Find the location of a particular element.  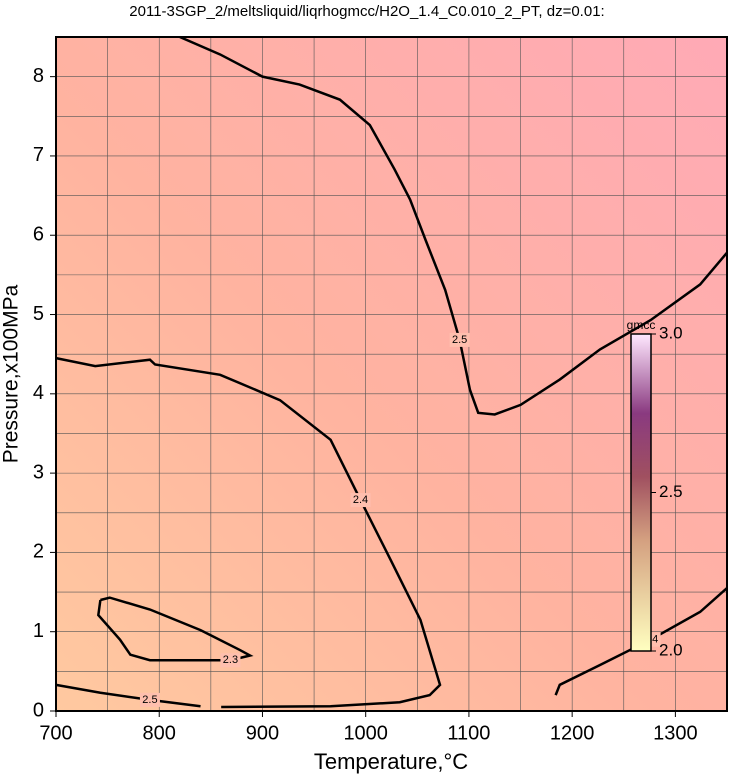

x-tick-label: 700 is located at coordinates (55, 733).